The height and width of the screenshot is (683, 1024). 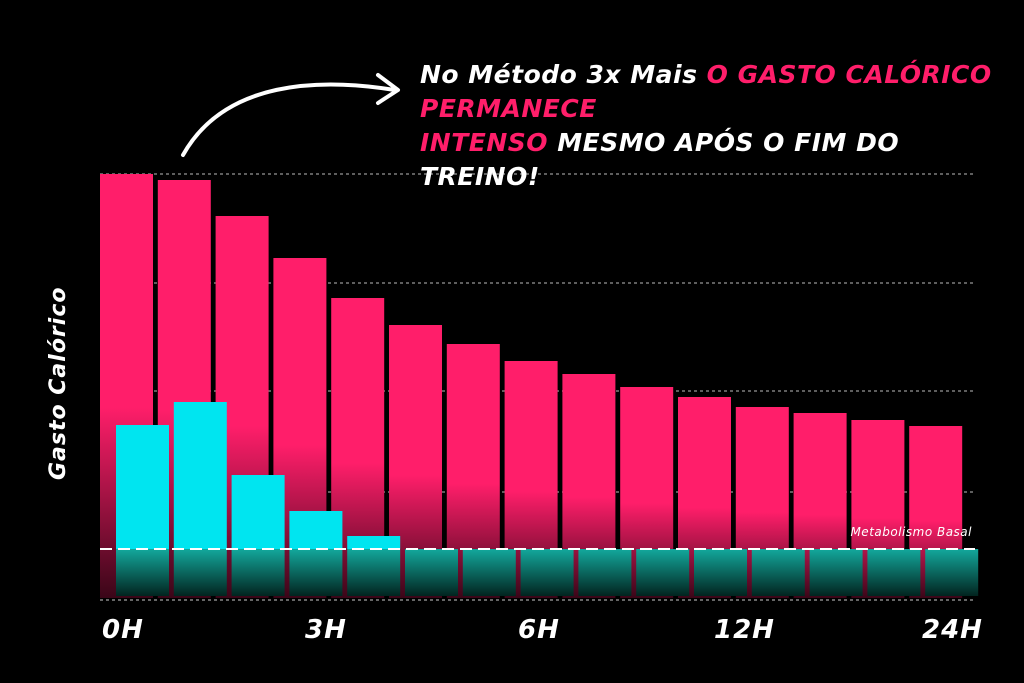 I want to click on x-tick-label: 0H, so click(x=123, y=630).